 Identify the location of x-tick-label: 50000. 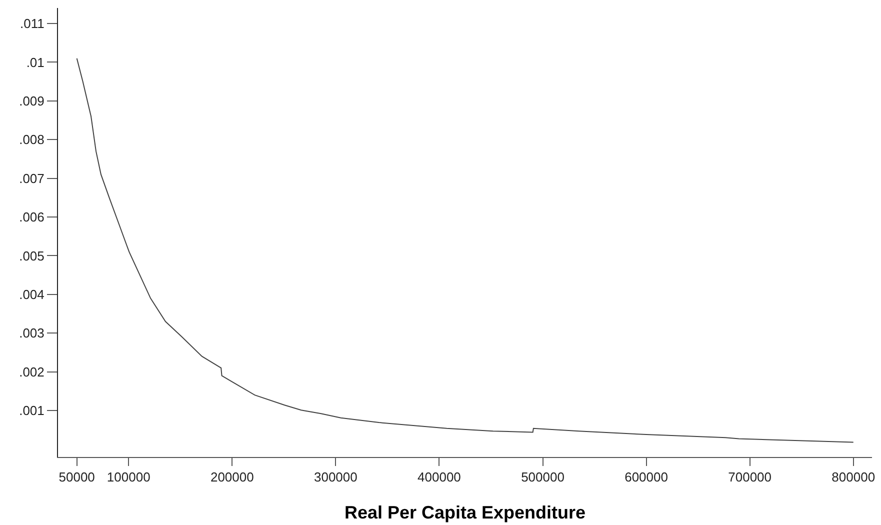
(76, 477).